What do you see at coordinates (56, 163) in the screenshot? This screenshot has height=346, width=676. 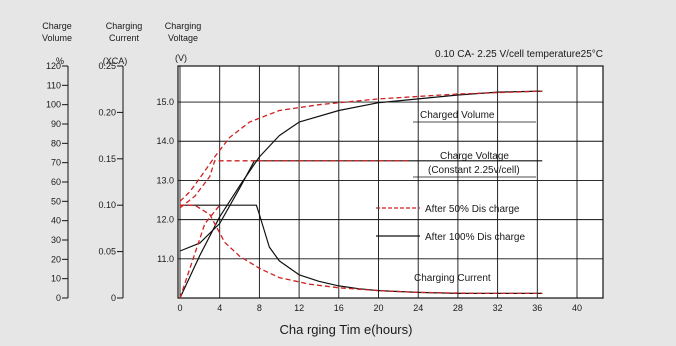 I see `volume-tick-label: 70` at bounding box center [56, 163].